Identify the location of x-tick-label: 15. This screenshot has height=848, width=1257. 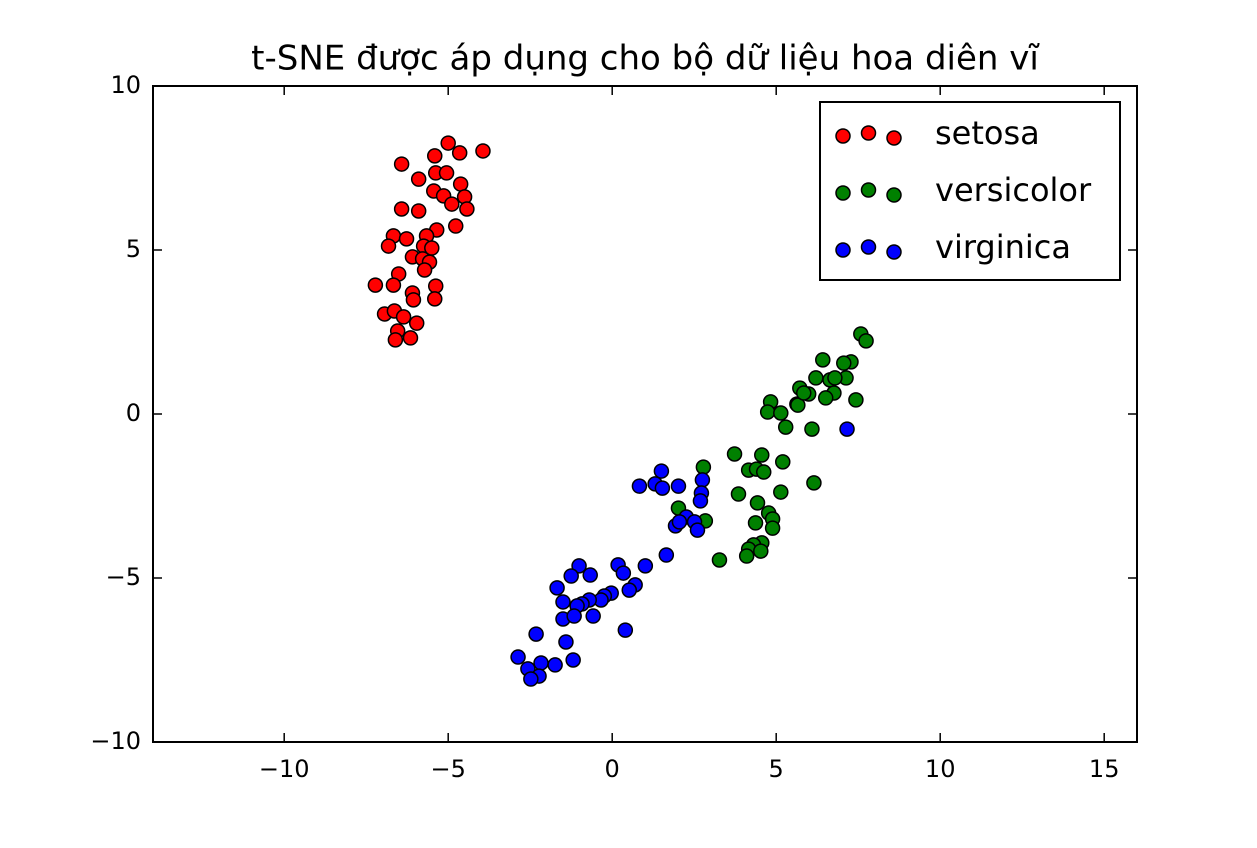
(1104, 769).